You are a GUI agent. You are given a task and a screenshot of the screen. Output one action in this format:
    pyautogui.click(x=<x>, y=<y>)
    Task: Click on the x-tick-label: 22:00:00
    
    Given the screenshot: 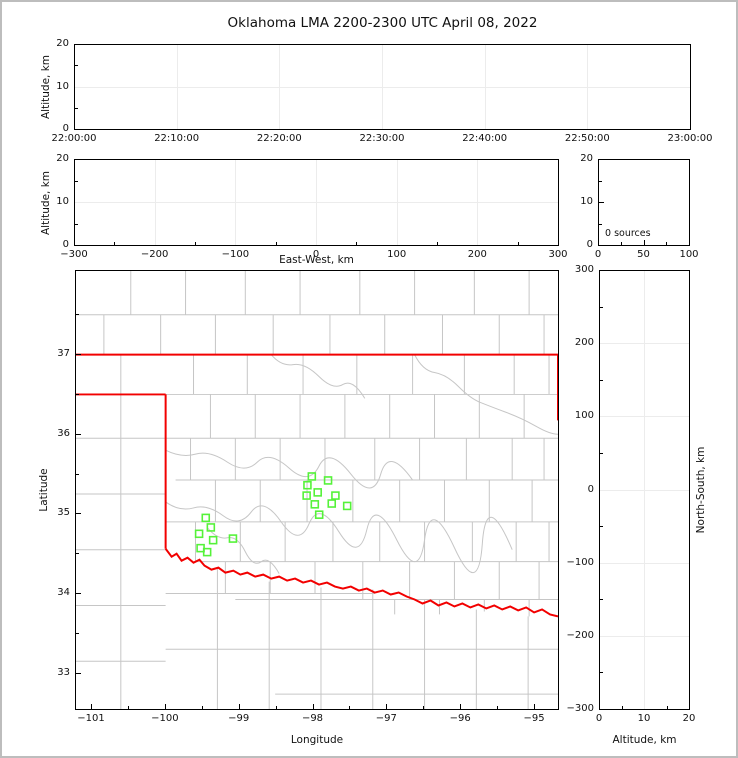 What is the action you would take?
    pyautogui.click(x=74, y=138)
    